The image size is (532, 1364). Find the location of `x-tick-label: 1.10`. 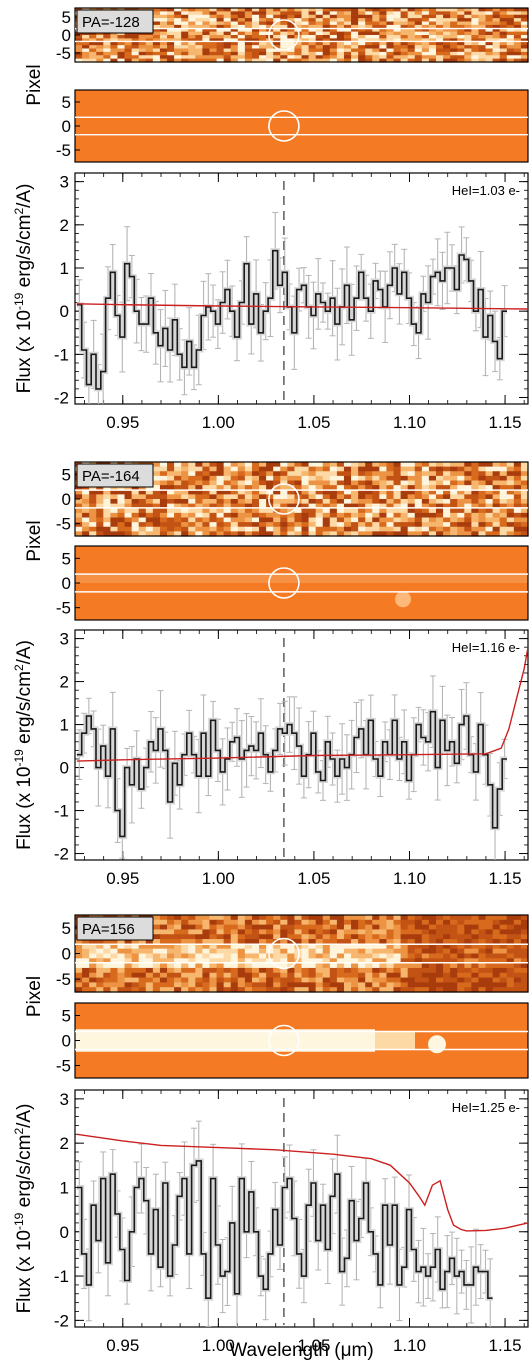

x-tick-label: 1.10 is located at coordinates (409, 878).